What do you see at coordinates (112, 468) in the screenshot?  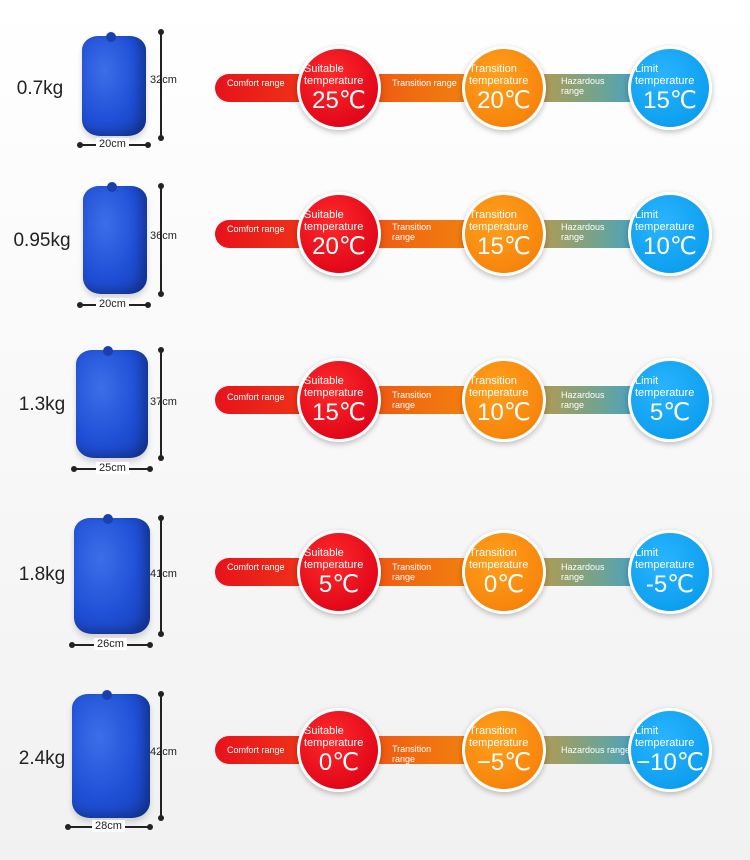 I see `width-label: 25cm` at bounding box center [112, 468].